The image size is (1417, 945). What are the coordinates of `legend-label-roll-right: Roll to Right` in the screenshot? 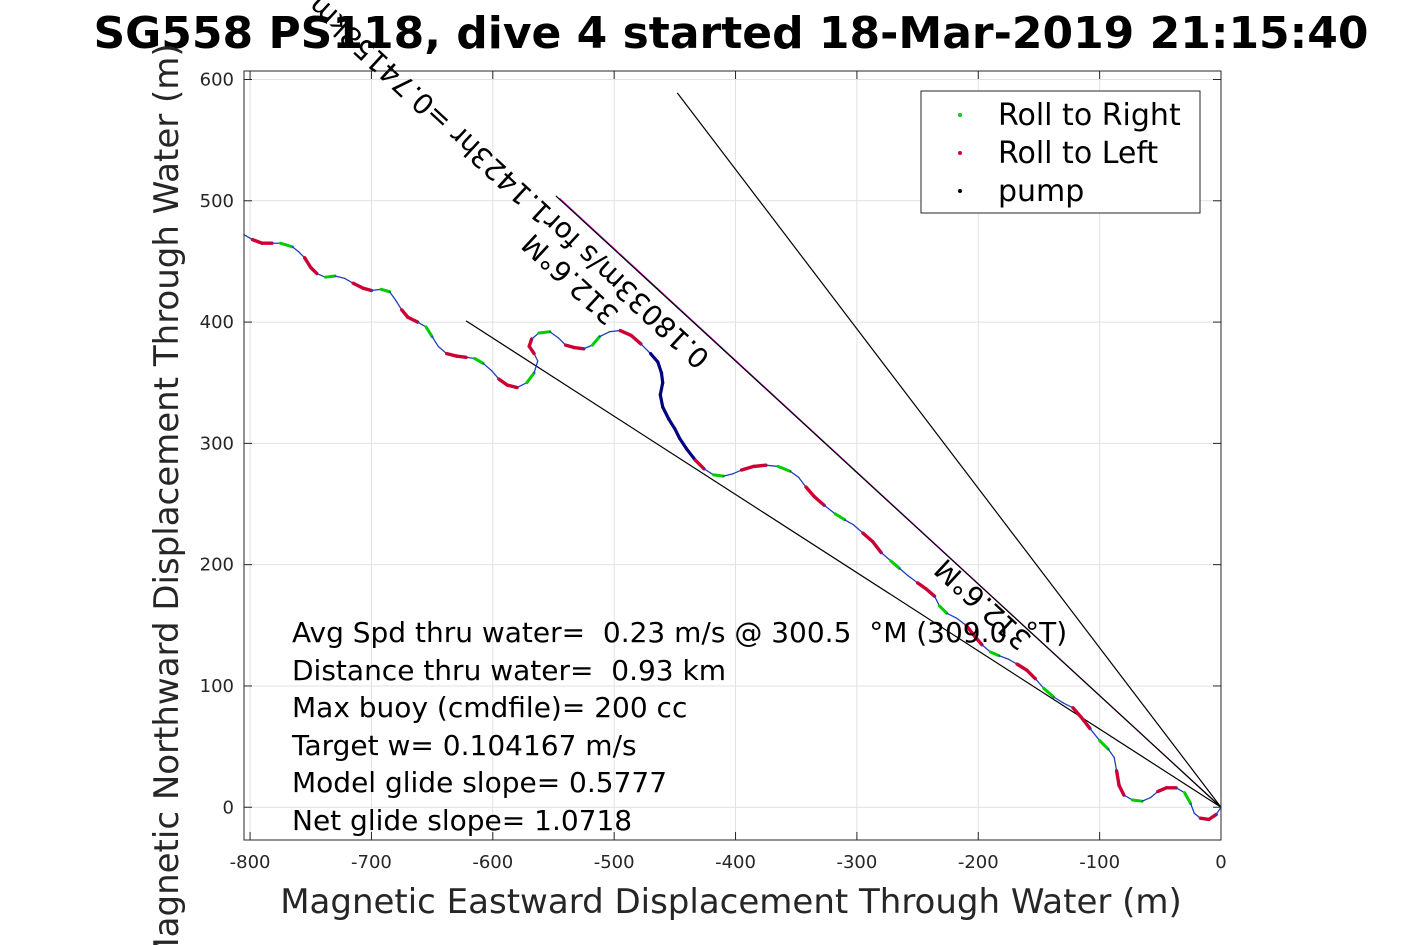 It's located at (1089, 115).